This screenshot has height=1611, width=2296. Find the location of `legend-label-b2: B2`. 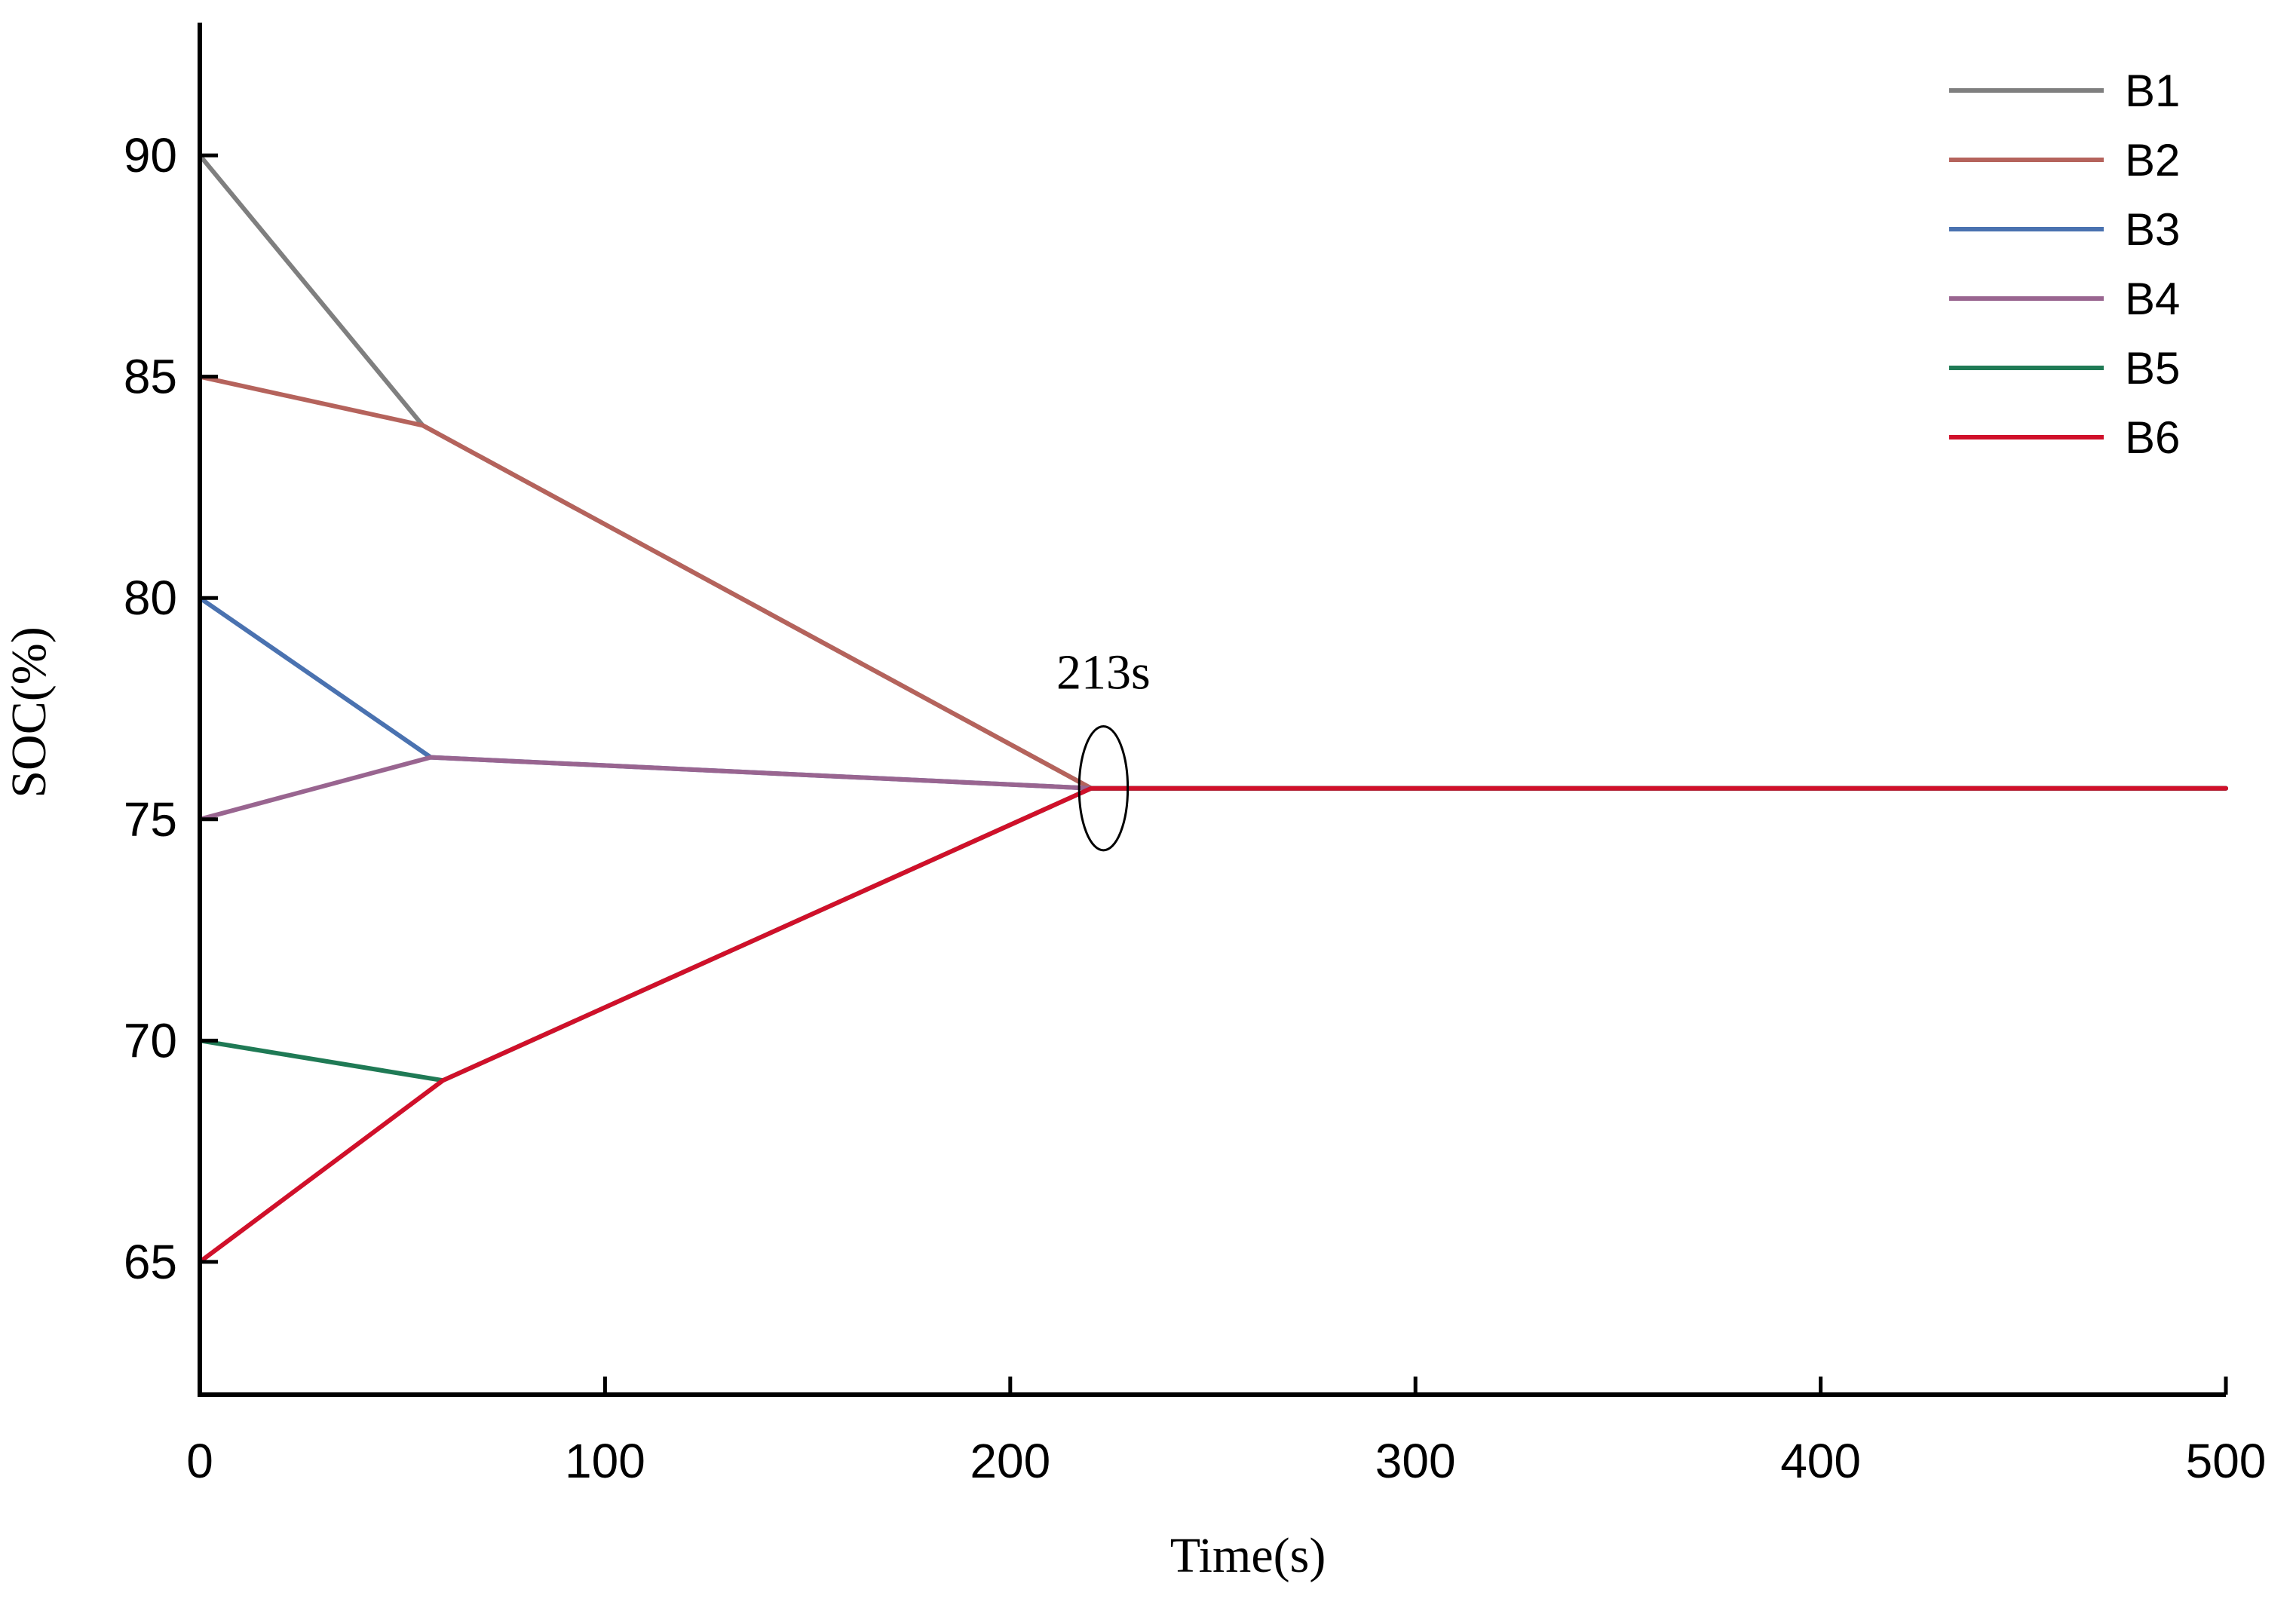

legend-label-b2: B2 is located at coordinates (2152, 160).